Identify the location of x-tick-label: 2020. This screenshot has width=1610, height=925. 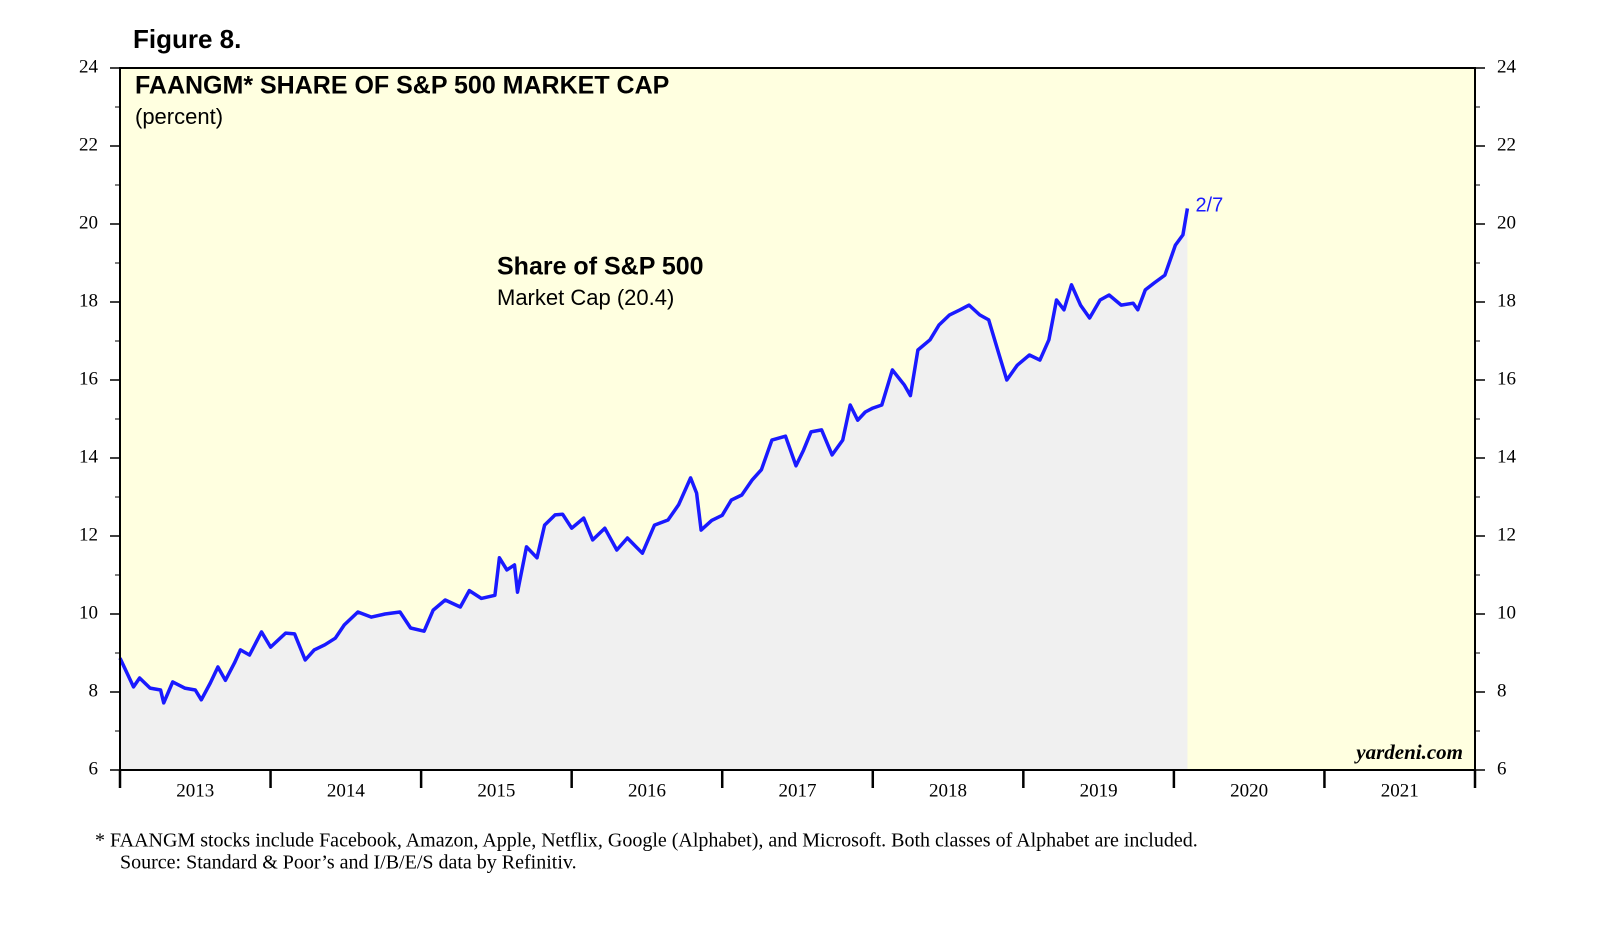
(1249, 790).